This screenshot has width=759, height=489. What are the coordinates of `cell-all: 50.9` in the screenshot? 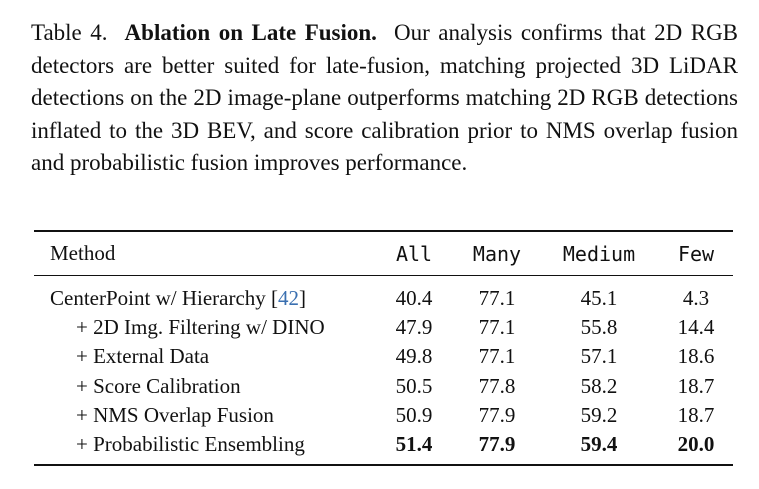 It's located at (414, 415).